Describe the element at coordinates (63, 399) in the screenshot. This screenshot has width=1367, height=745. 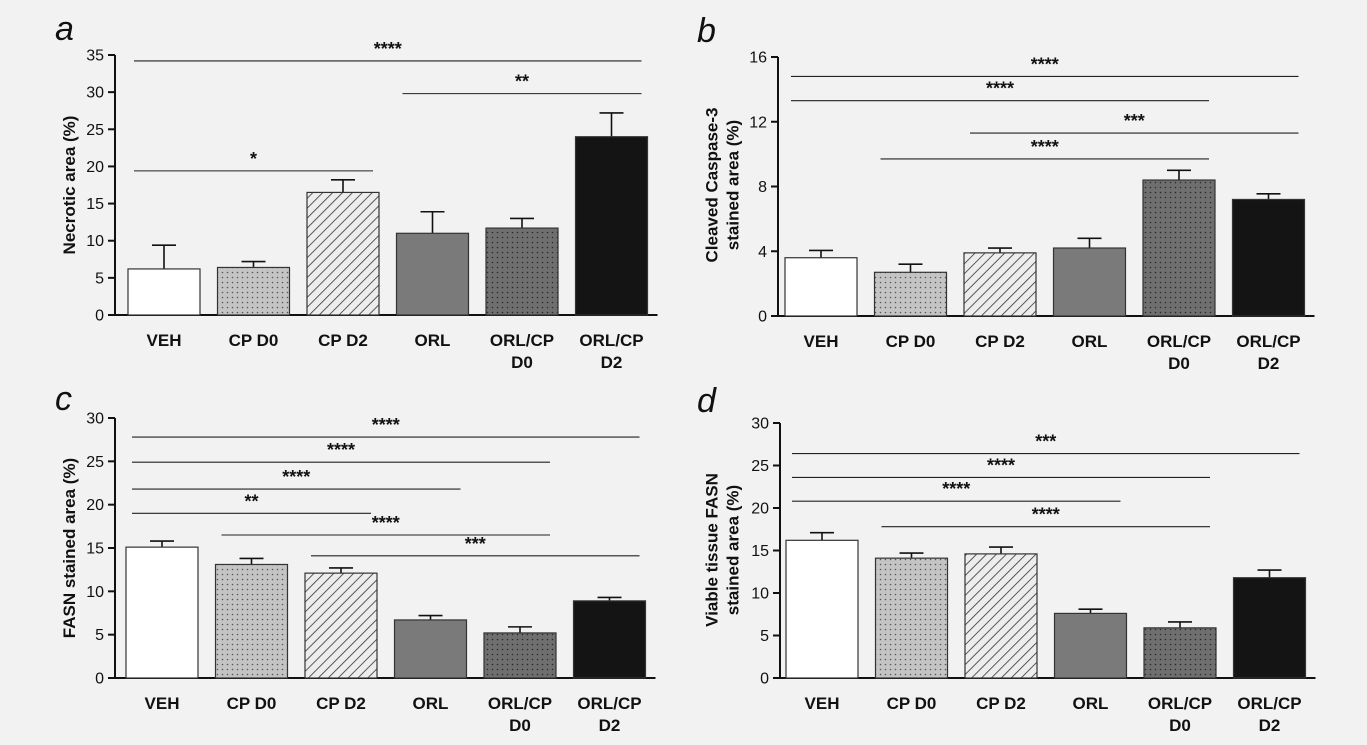
I see `panel-letter-c: c` at that location.